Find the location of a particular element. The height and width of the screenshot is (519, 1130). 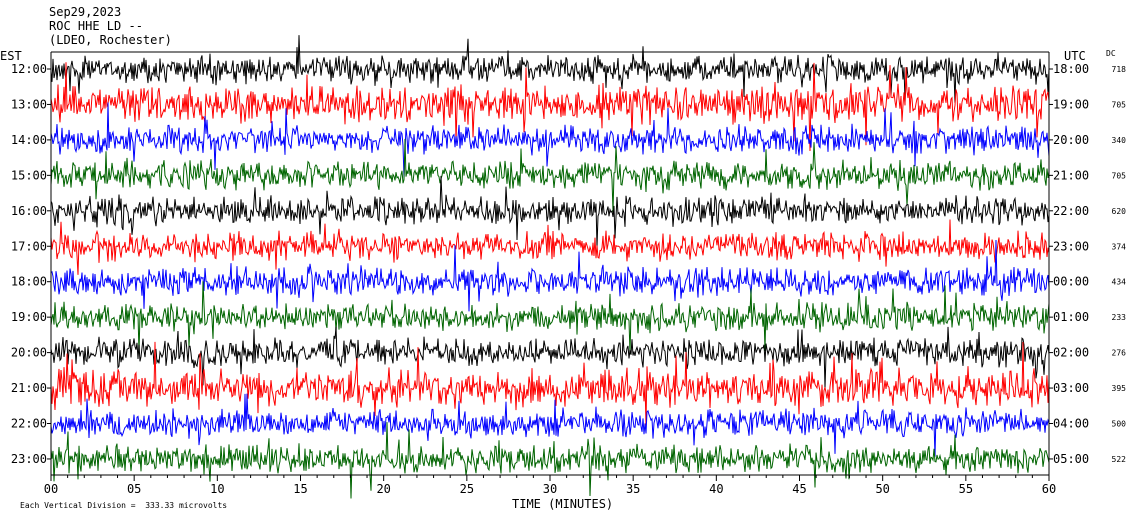

x-tick-label: 25 is located at coordinates (467, 489).